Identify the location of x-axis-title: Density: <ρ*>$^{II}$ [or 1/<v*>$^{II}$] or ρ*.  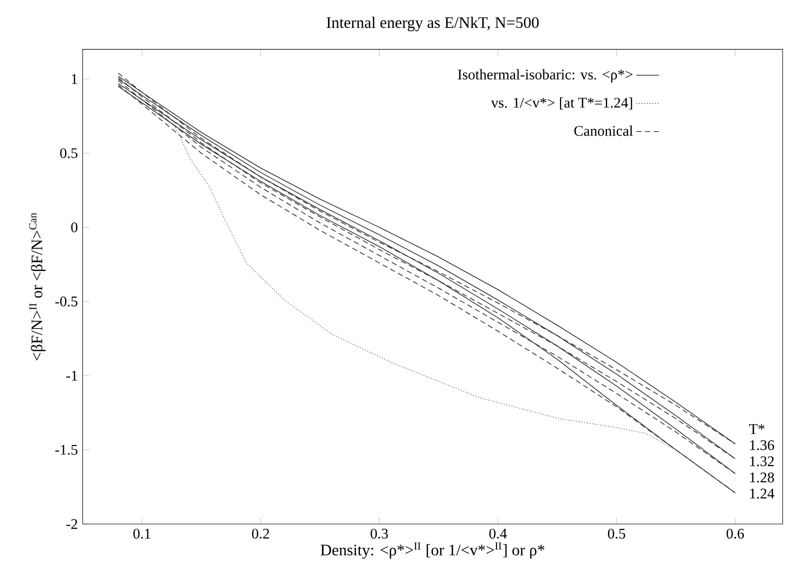
(432, 550).